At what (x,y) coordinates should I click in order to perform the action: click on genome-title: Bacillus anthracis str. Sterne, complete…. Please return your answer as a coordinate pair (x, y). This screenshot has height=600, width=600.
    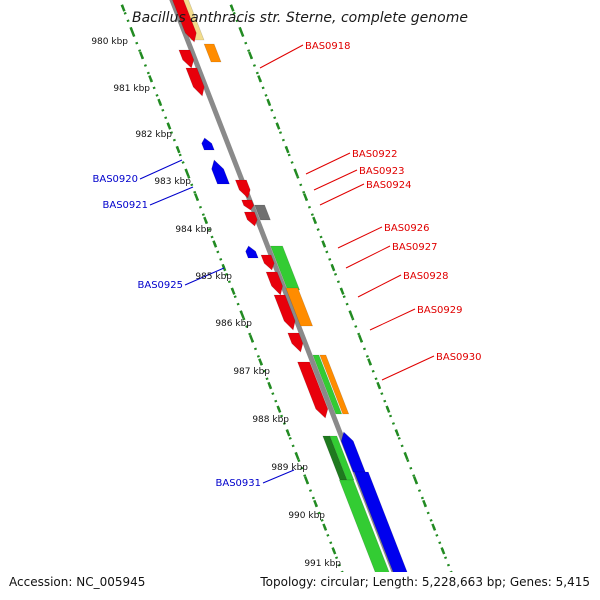
    Looking at the image, I should click on (300, 18).